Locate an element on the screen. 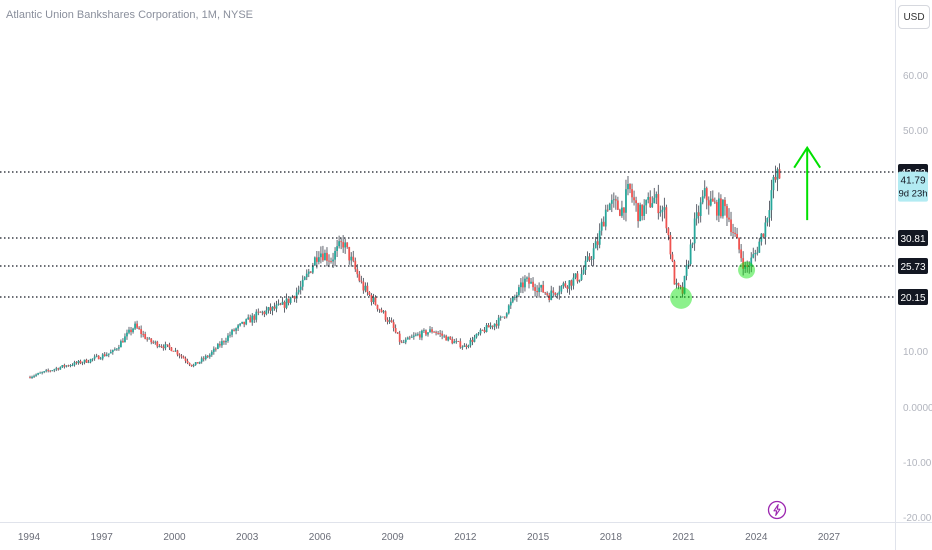  lightning-alert-icon is located at coordinates (777, 510).